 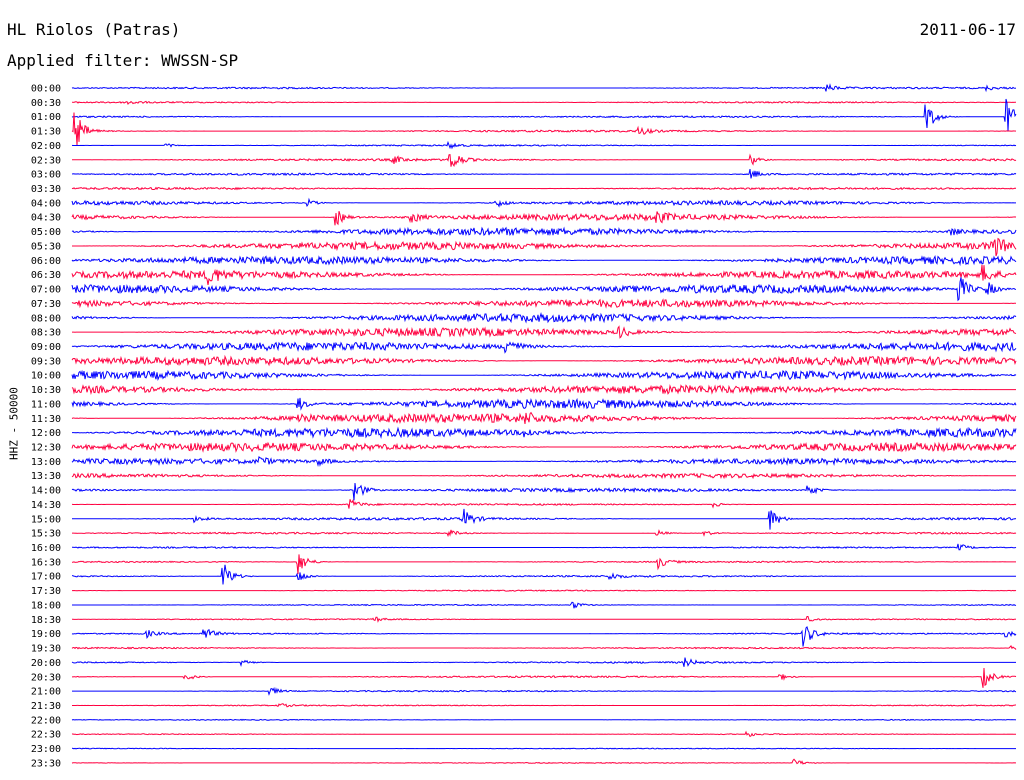 I want to click on time-label: 08:30, so click(x=46, y=333).